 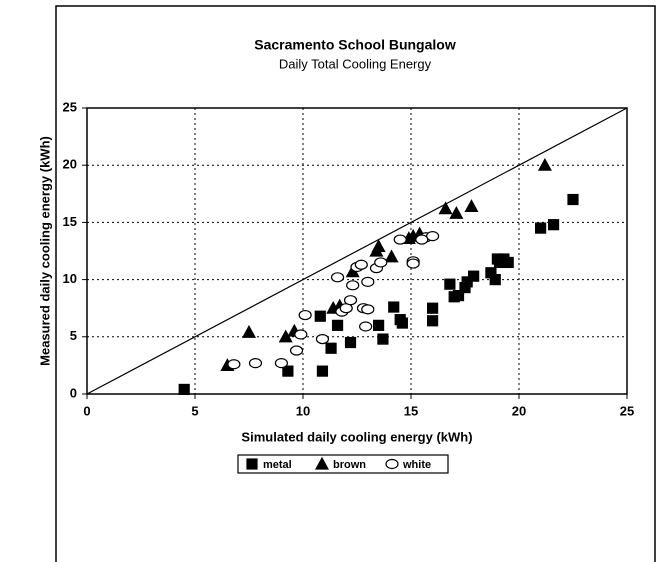 I want to click on chart-title: Sacramento School Bungalow, so click(x=355, y=45).